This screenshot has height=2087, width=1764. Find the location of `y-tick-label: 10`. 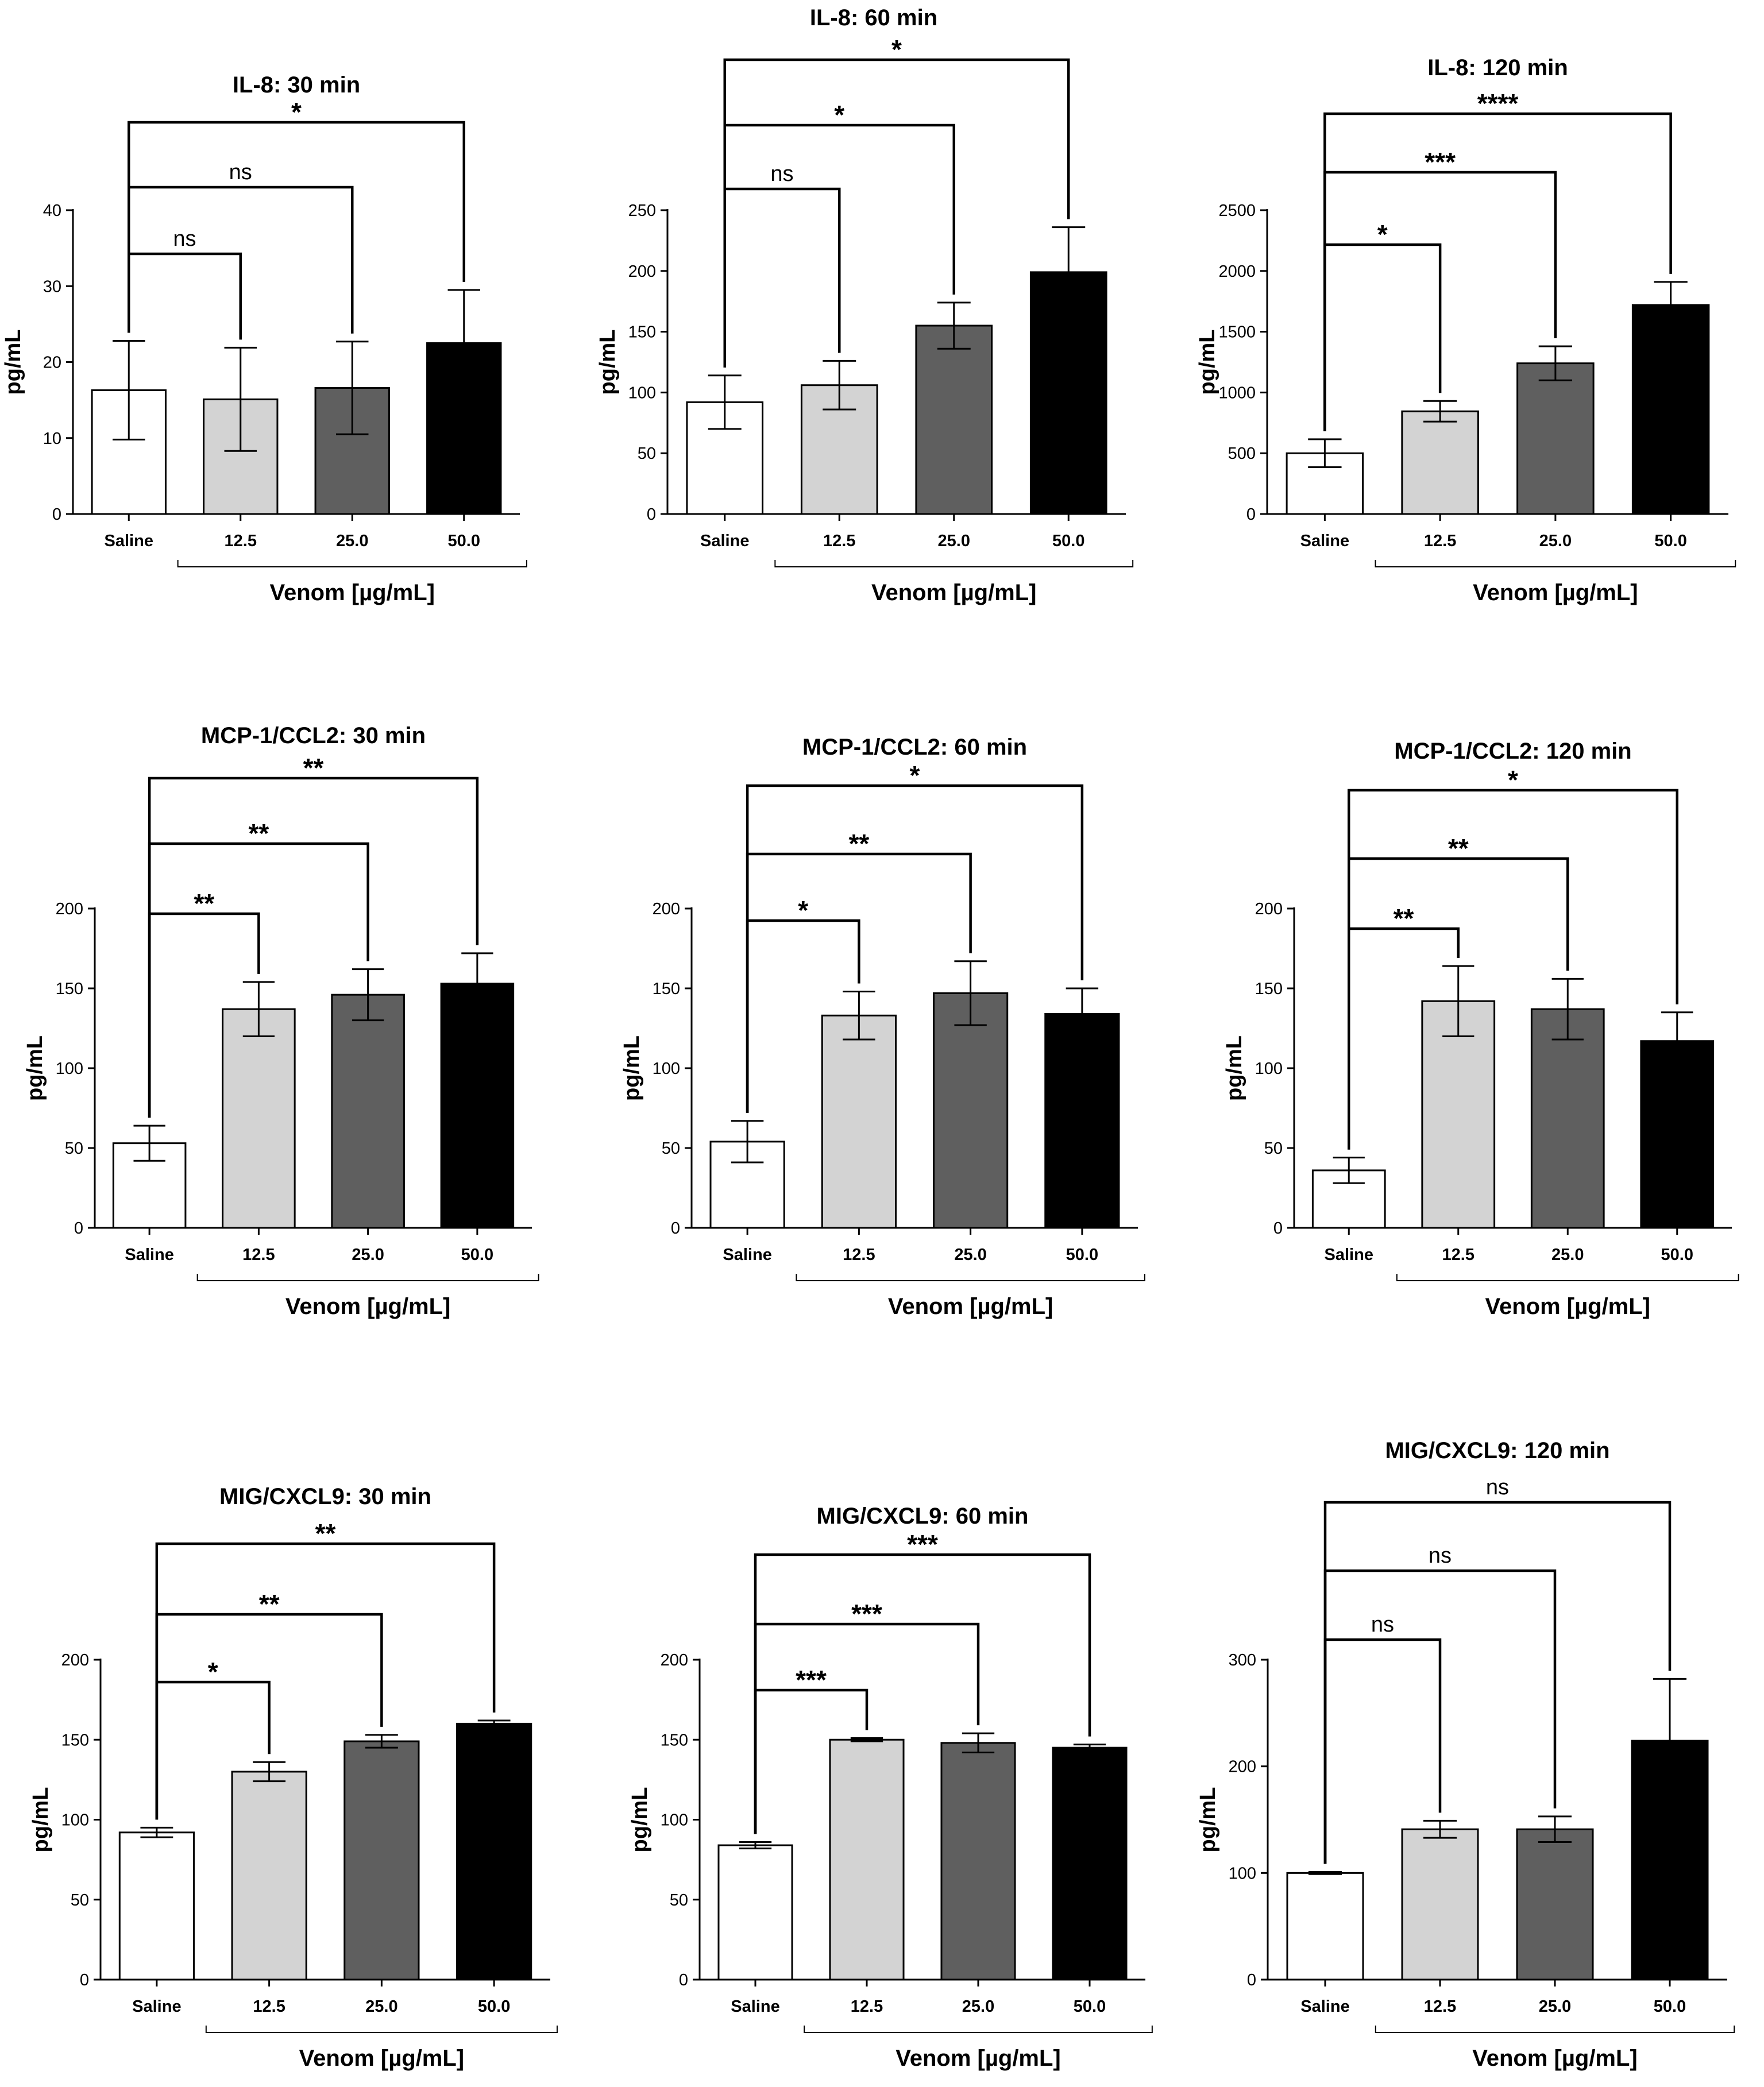

y-tick-label: 10 is located at coordinates (52, 439).